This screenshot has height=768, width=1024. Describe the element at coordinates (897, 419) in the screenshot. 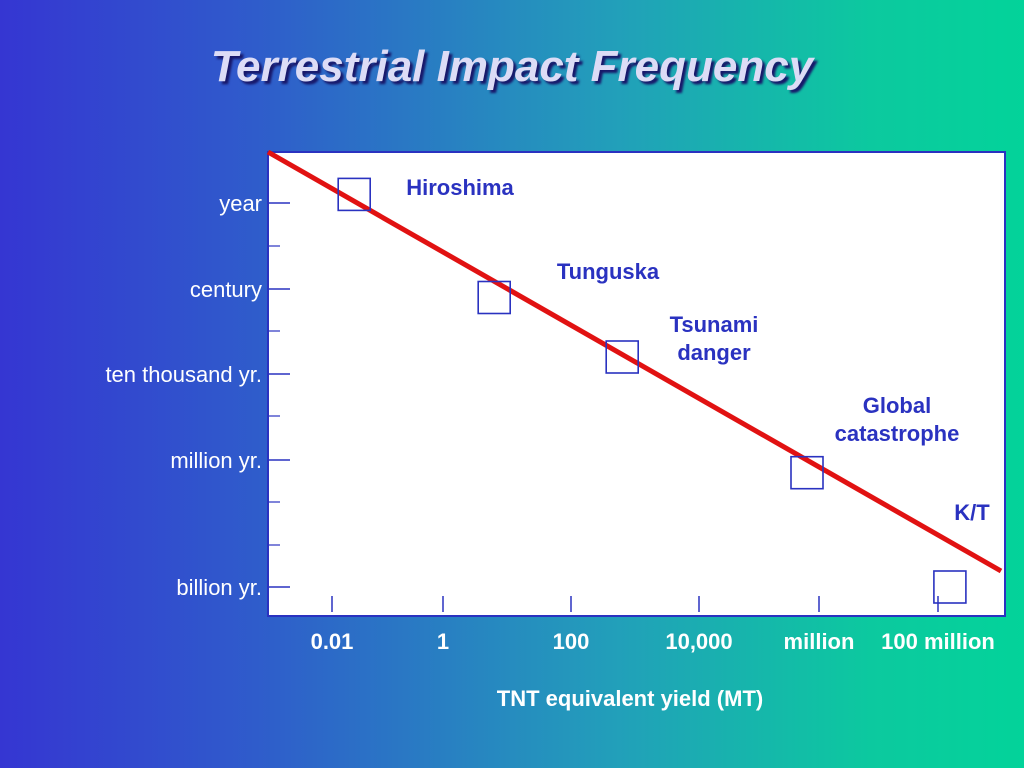

I see `event-label: Global catastrophe` at that location.